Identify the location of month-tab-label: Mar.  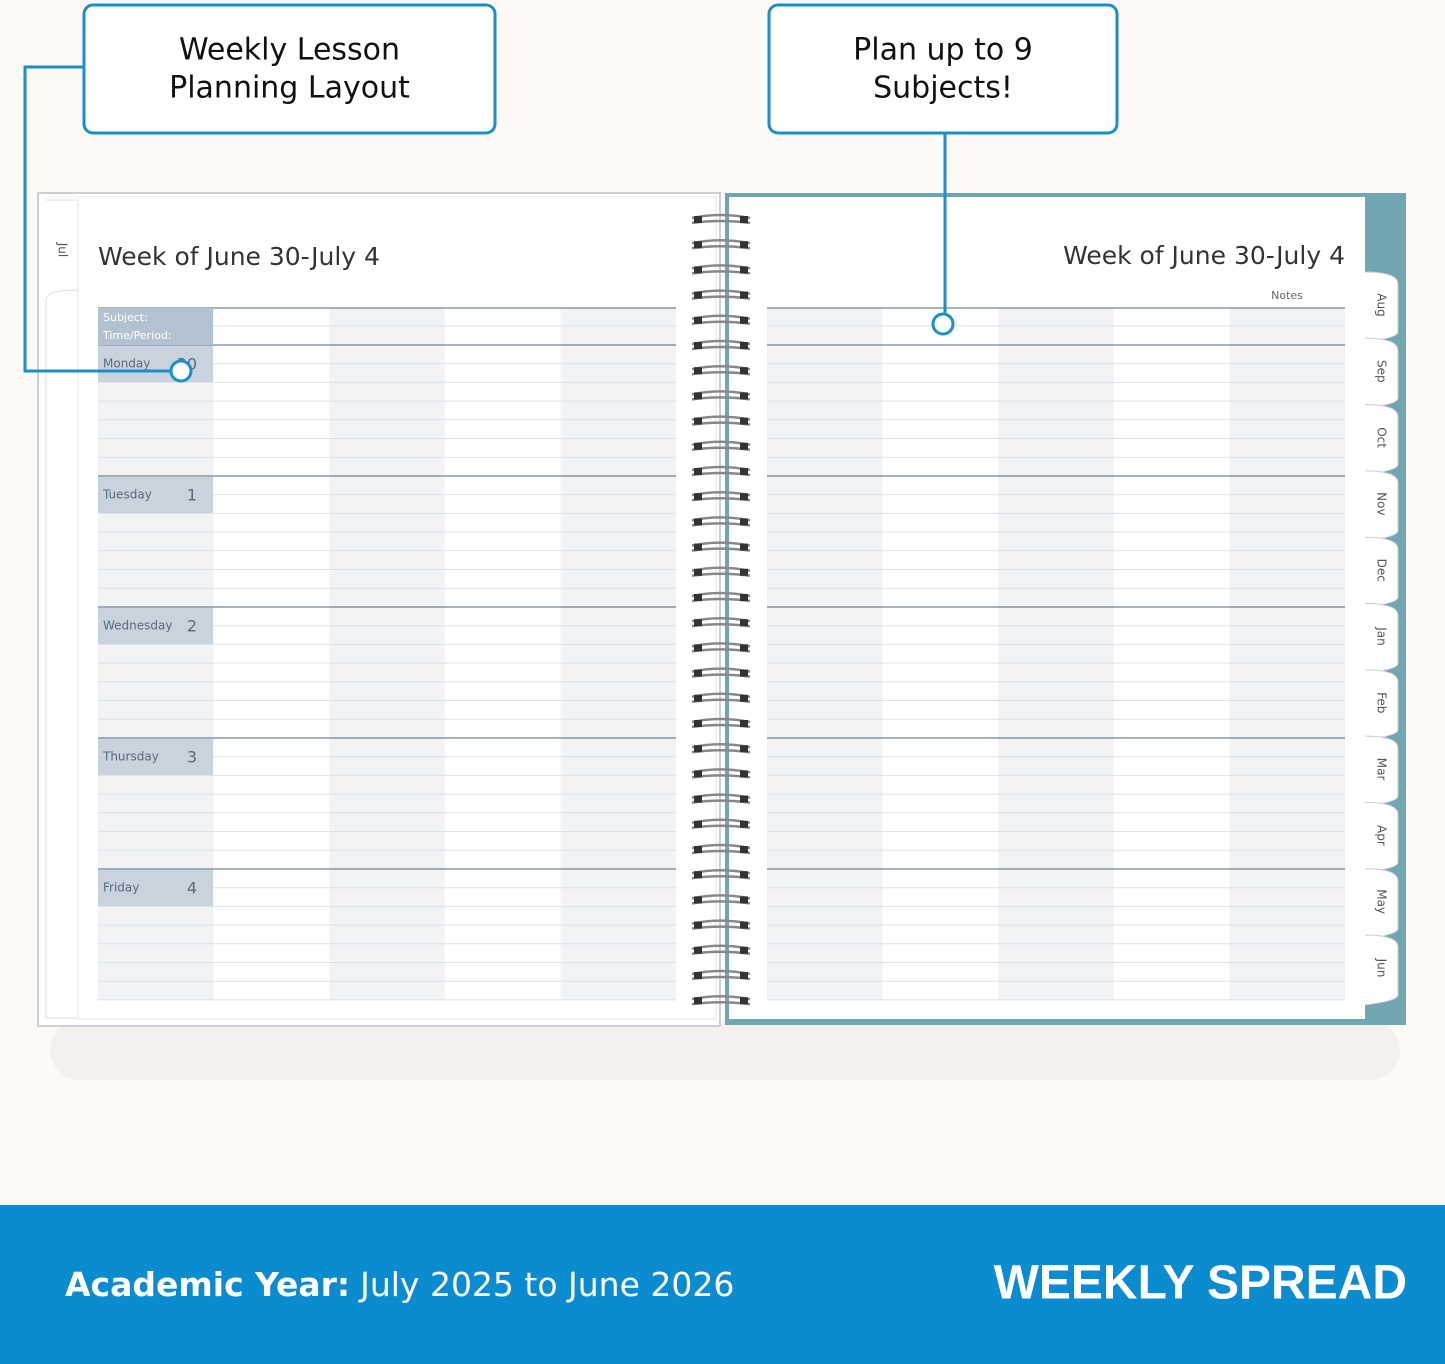
(1382, 769).